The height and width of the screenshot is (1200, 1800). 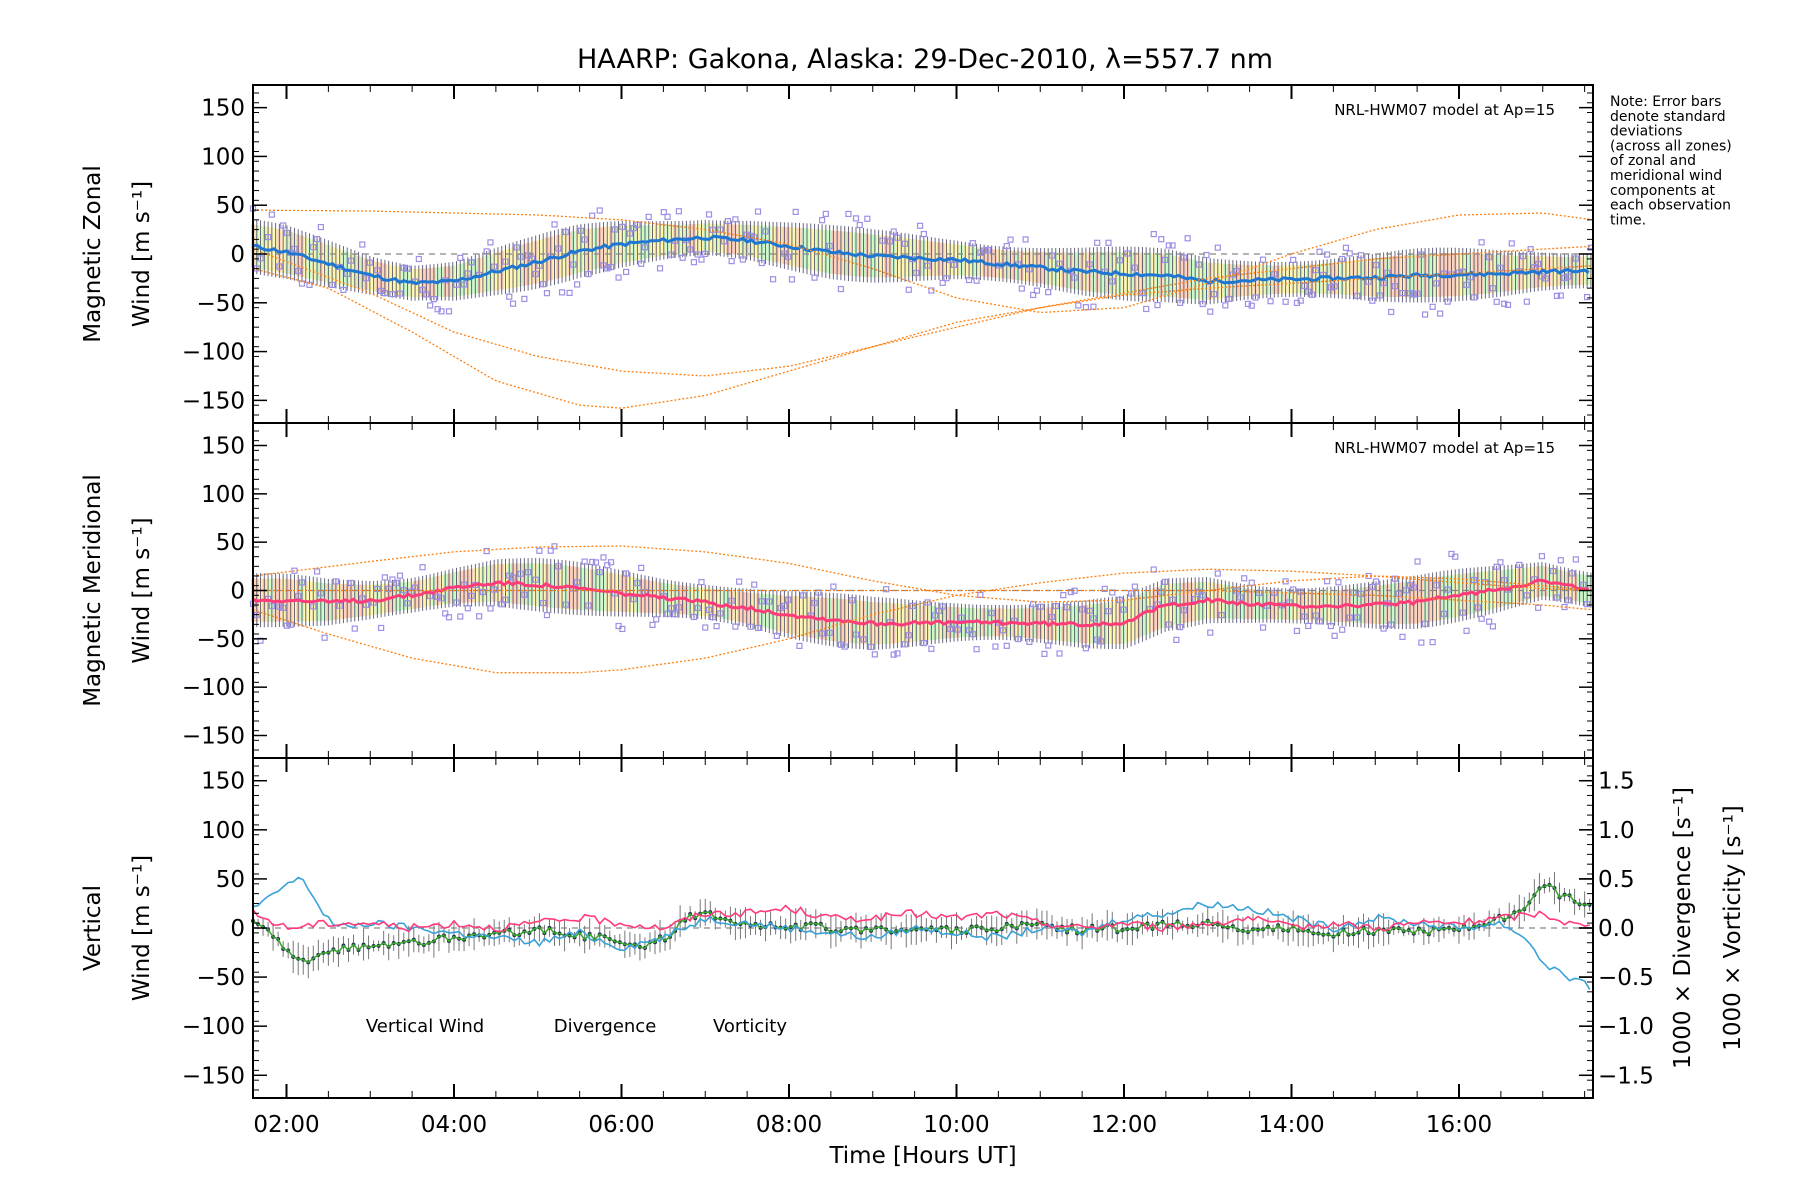 I want to click on y-tick-label: 50, so click(x=230, y=206).